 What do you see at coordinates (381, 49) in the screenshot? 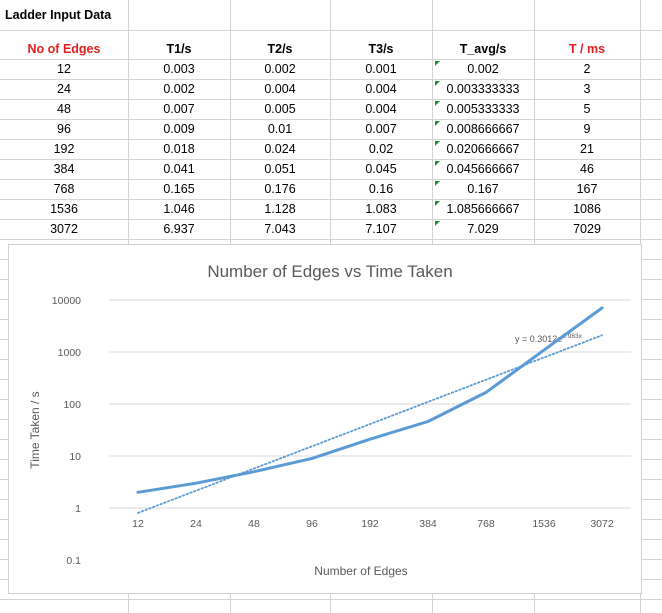
I see `header-cell: T3/s` at bounding box center [381, 49].